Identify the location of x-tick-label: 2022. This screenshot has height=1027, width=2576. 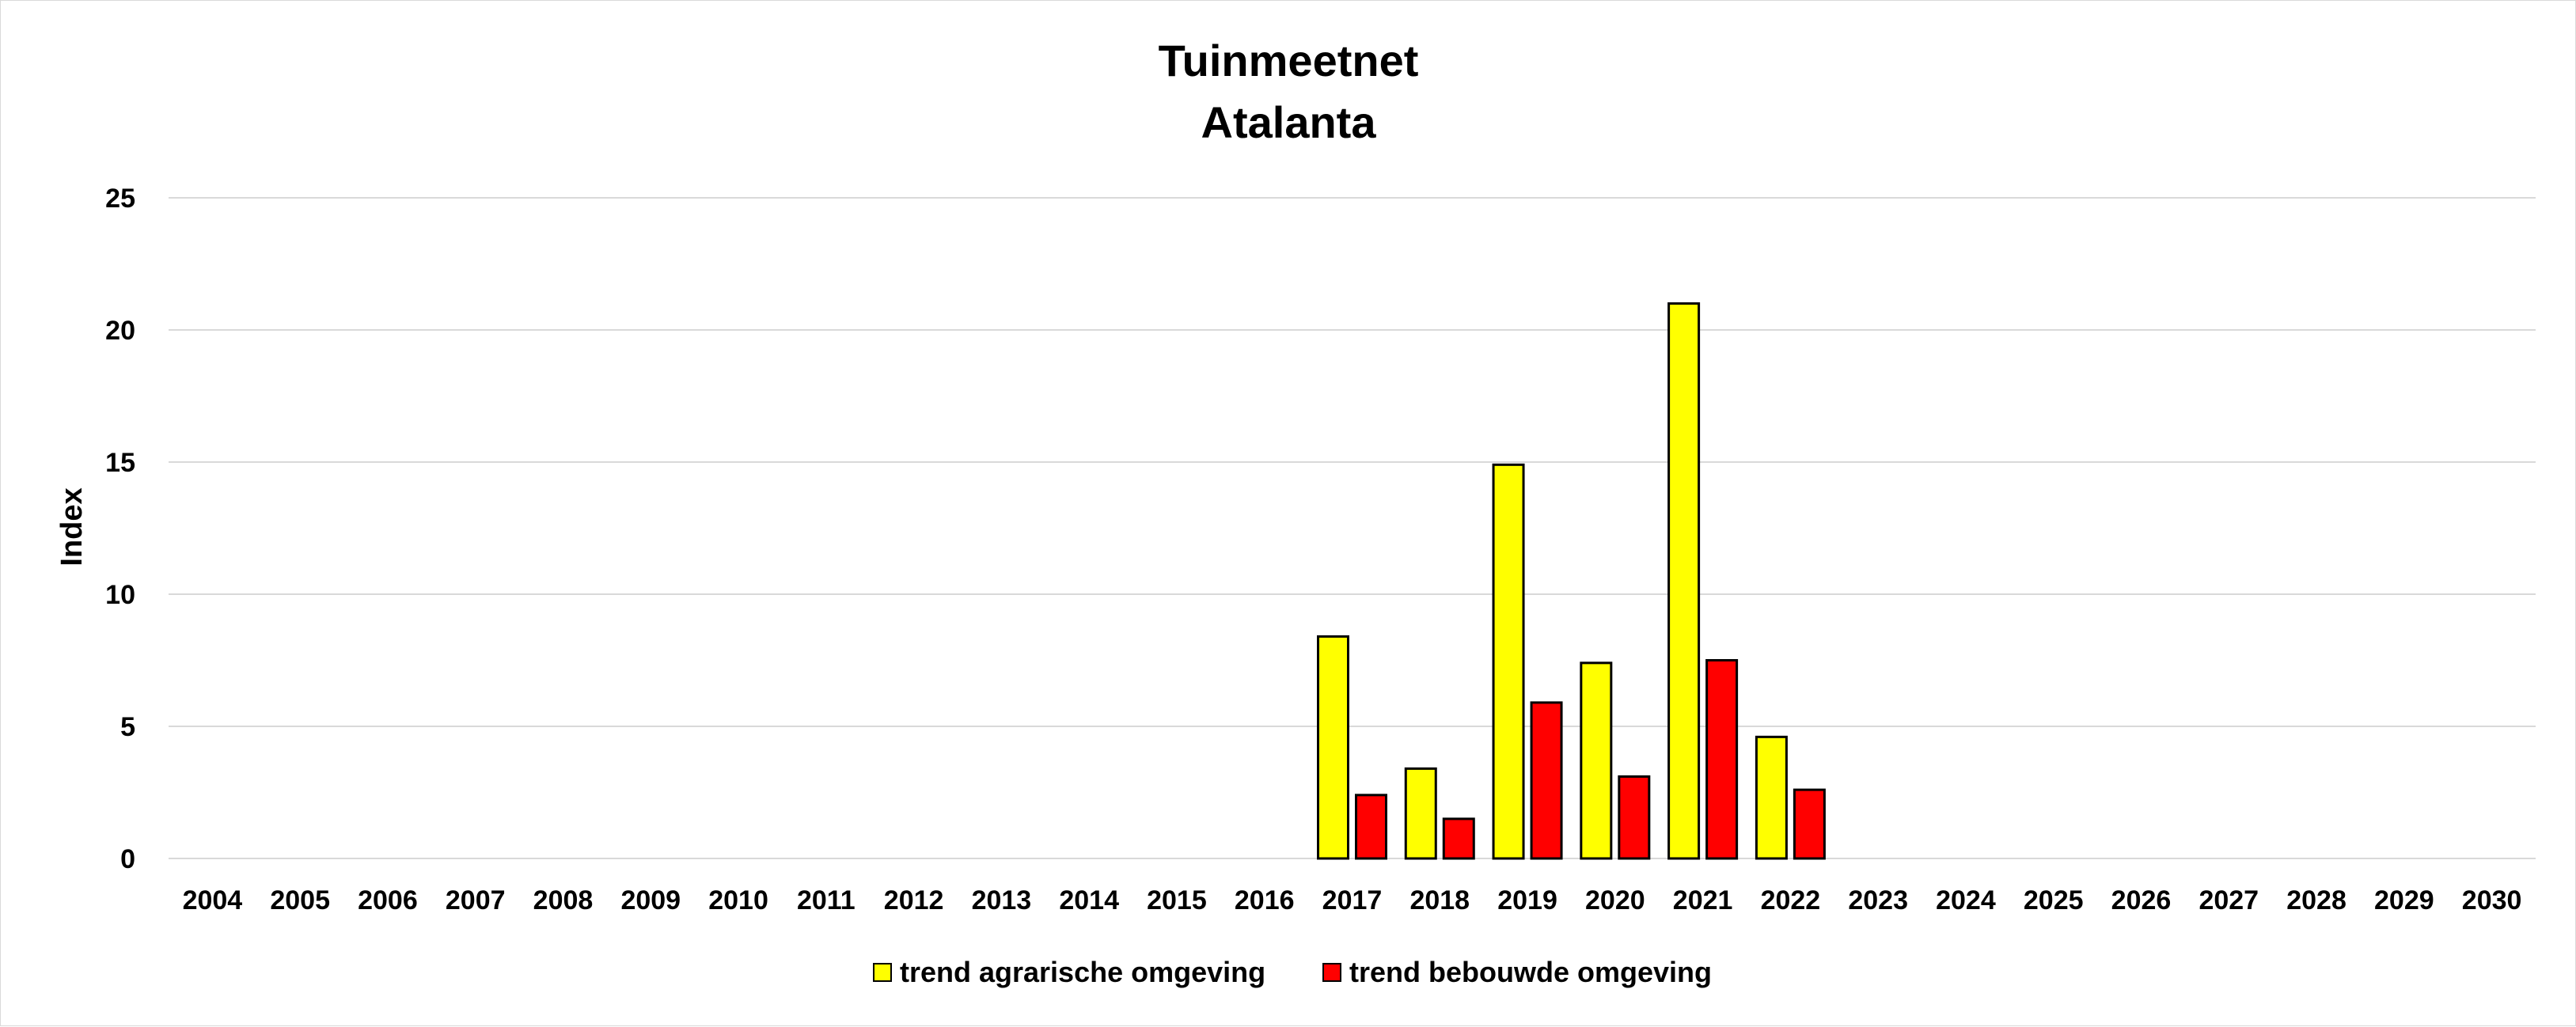
(1791, 900).